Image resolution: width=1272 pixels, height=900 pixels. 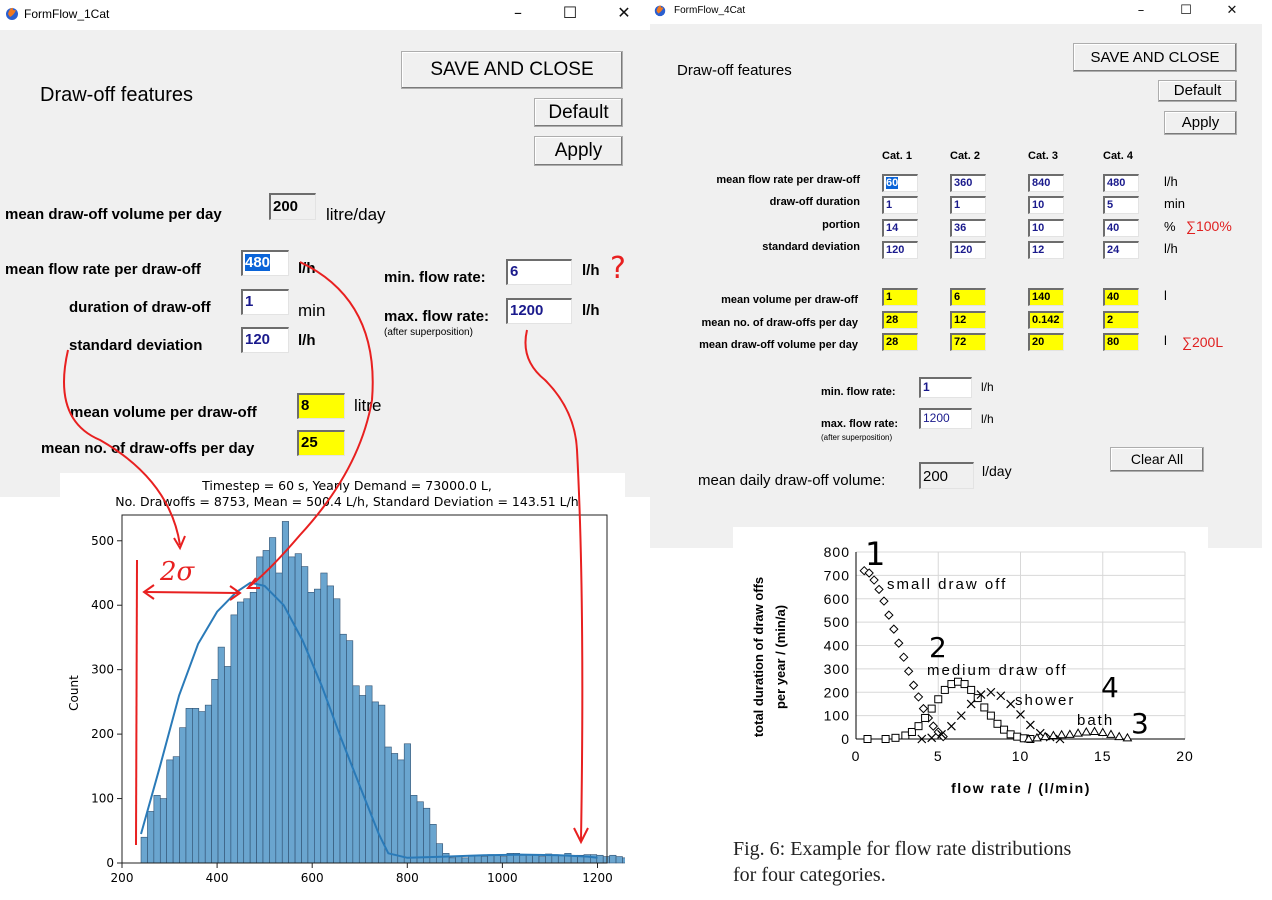 What do you see at coordinates (1046, 183) in the screenshot?
I see `category-input: 840` at bounding box center [1046, 183].